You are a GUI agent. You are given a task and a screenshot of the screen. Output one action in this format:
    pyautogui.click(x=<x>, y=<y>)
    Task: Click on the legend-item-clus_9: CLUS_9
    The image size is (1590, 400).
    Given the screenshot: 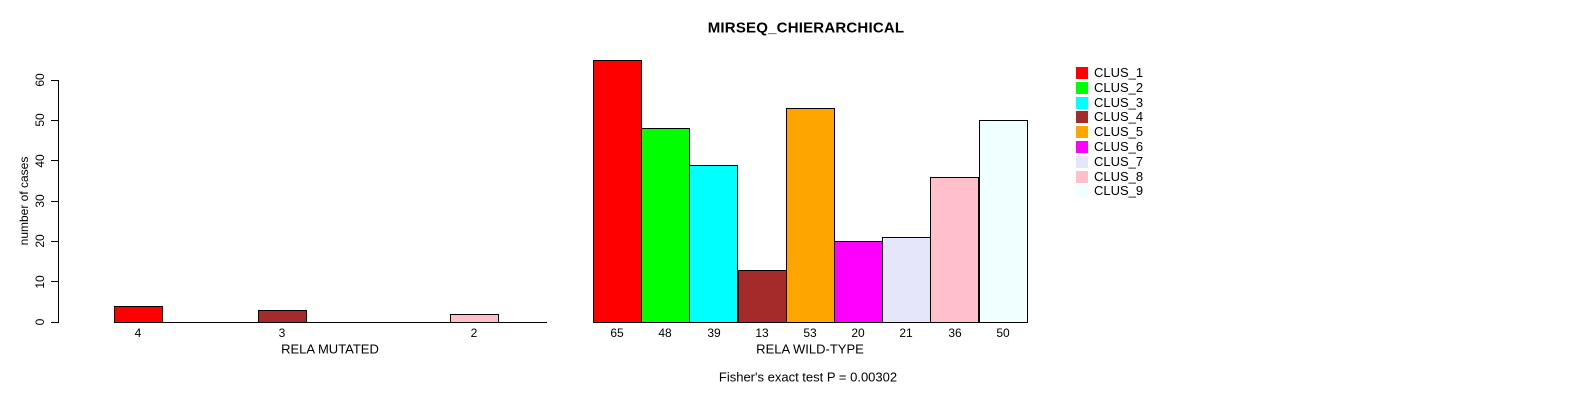 What is the action you would take?
    pyautogui.click(x=1109, y=191)
    